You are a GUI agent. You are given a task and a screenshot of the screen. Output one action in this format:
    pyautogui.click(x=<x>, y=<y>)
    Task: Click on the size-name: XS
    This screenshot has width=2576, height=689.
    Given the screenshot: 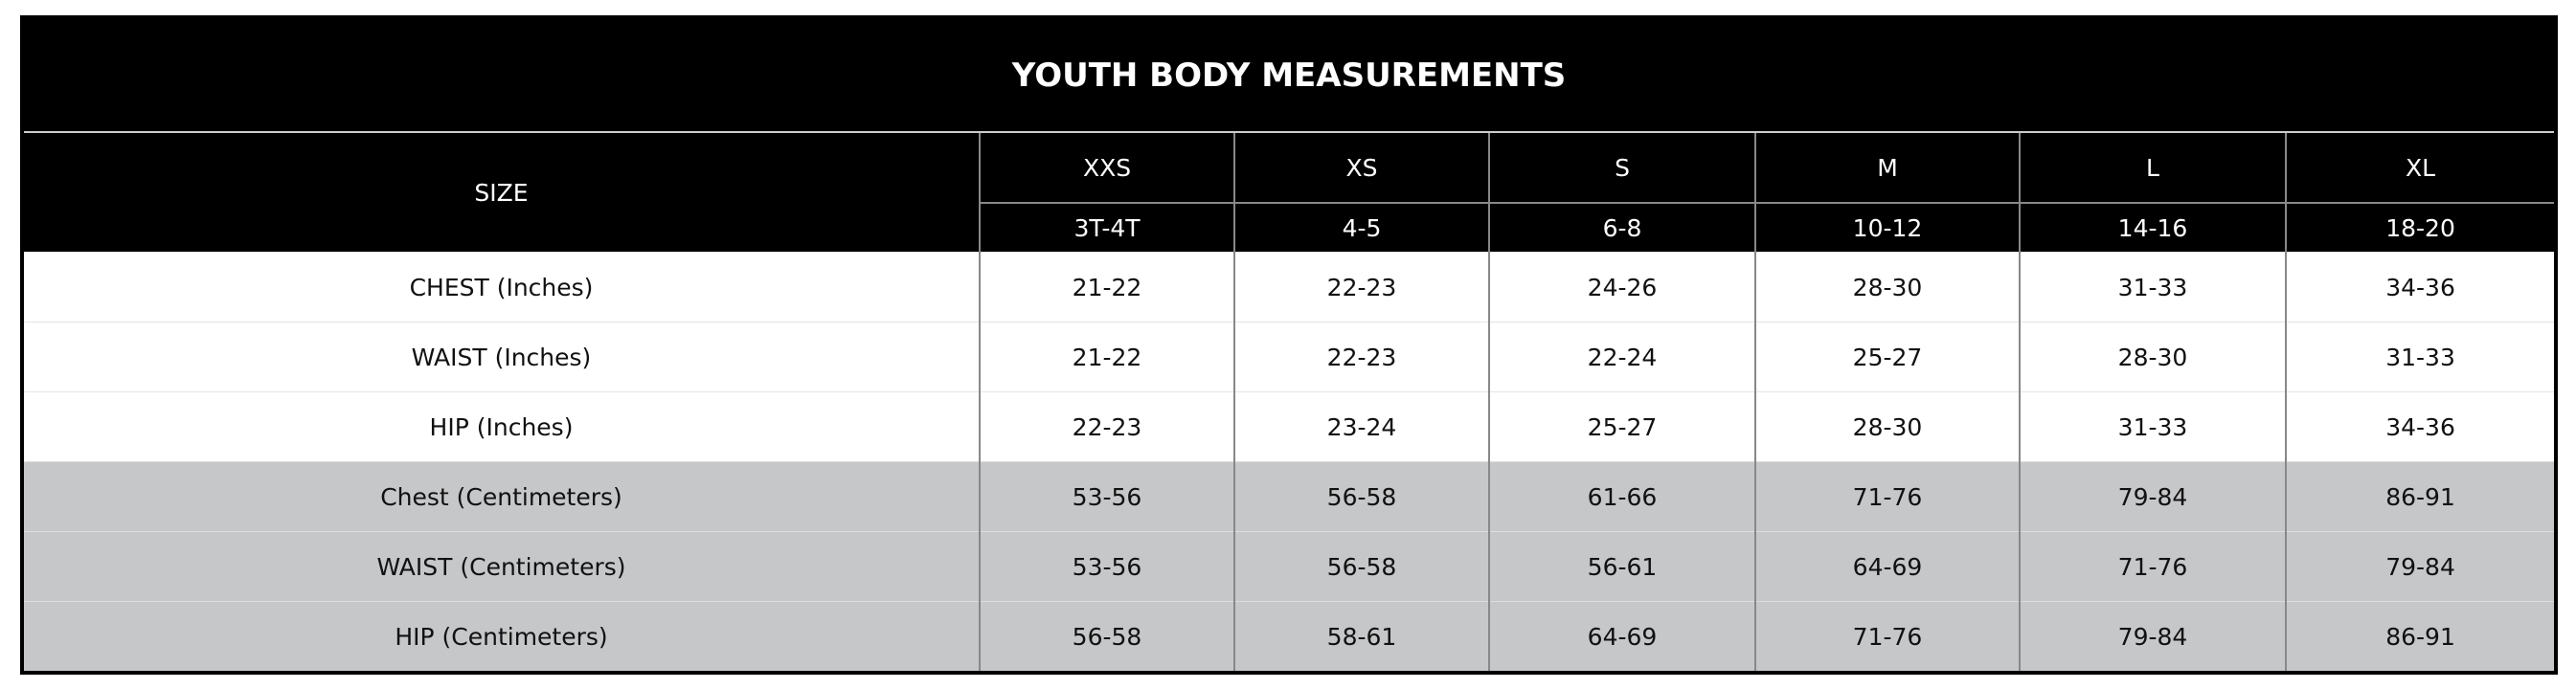 What is the action you would take?
    pyautogui.click(x=1361, y=168)
    